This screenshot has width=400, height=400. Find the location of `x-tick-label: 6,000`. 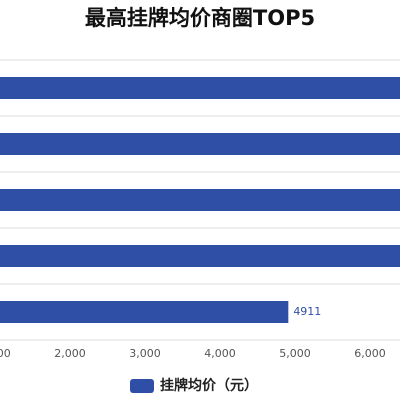

x-tick-label: 6,000 is located at coordinates (370, 353).